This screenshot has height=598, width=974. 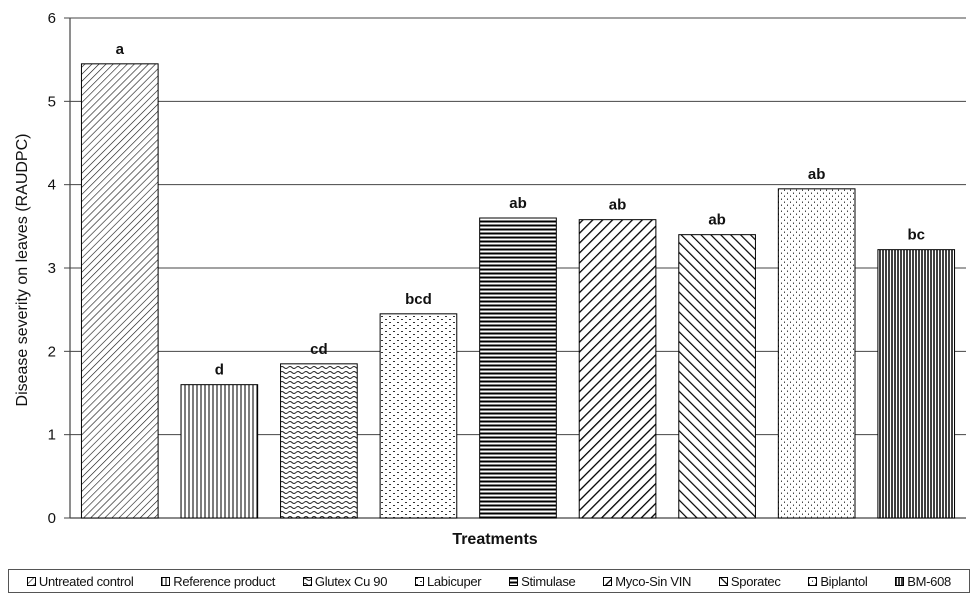 What do you see at coordinates (319, 349) in the screenshot?
I see `significance-label: cd` at bounding box center [319, 349].